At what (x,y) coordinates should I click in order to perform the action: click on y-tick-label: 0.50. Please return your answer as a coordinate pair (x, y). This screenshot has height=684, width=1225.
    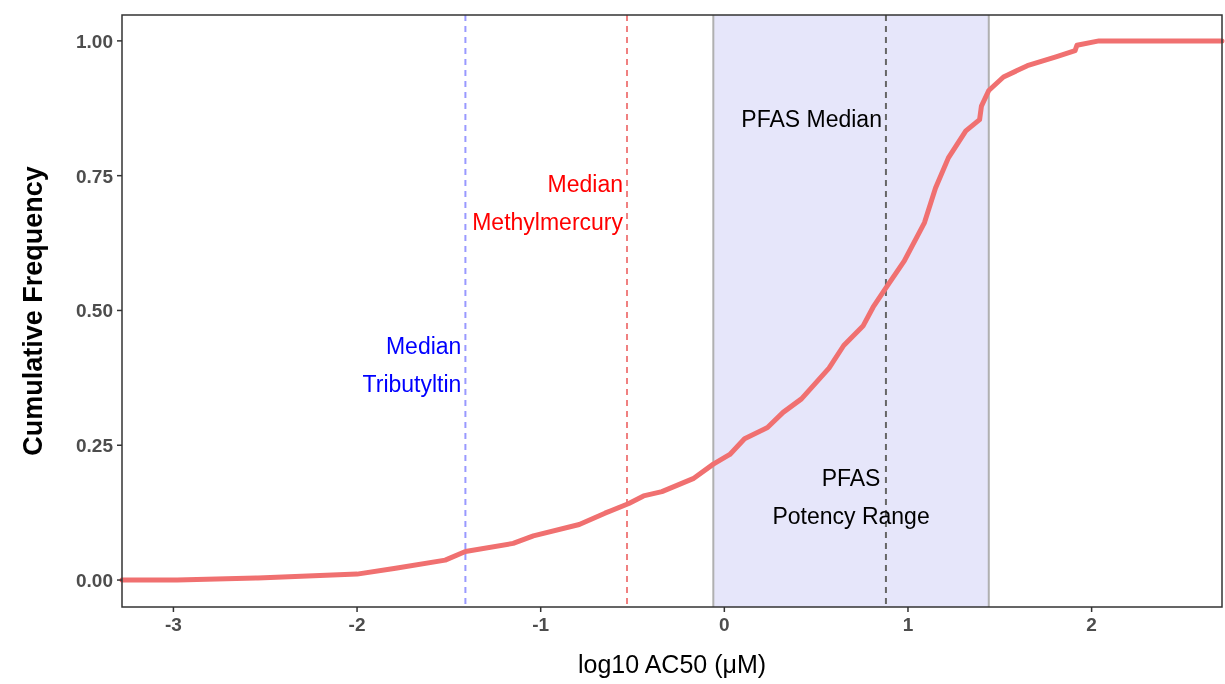
    Looking at the image, I should click on (94, 311).